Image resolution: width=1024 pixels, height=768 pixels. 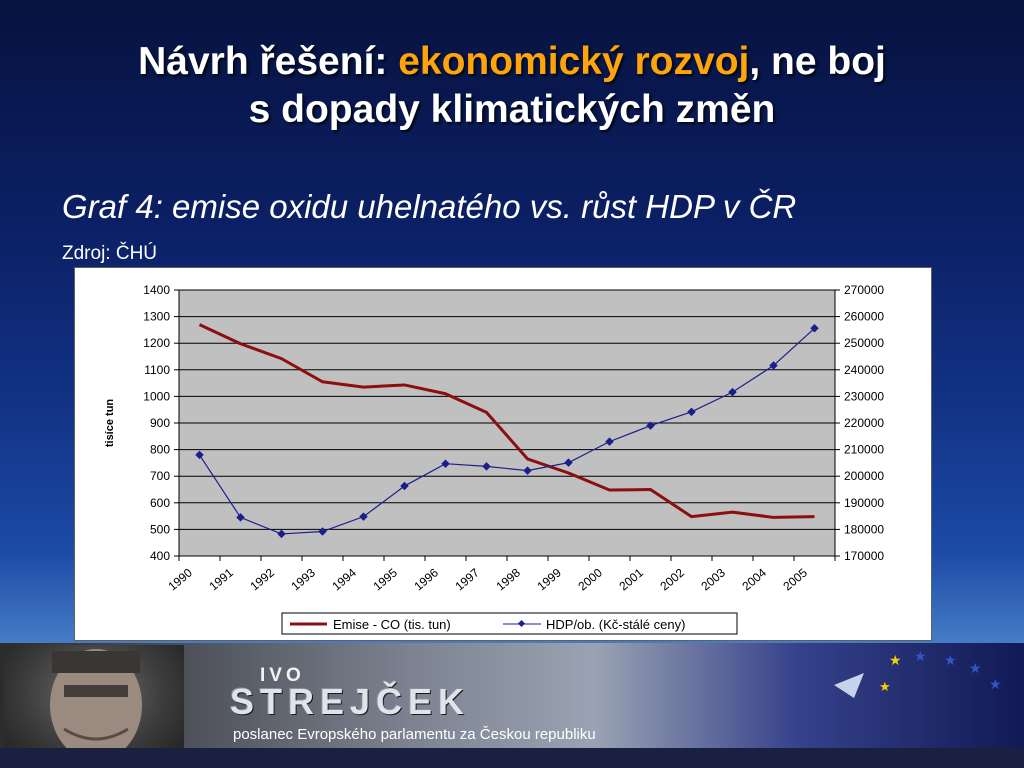 What do you see at coordinates (864, 396) in the screenshot?
I see `y-right-tick-label: 230000` at bounding box center [864, 396].